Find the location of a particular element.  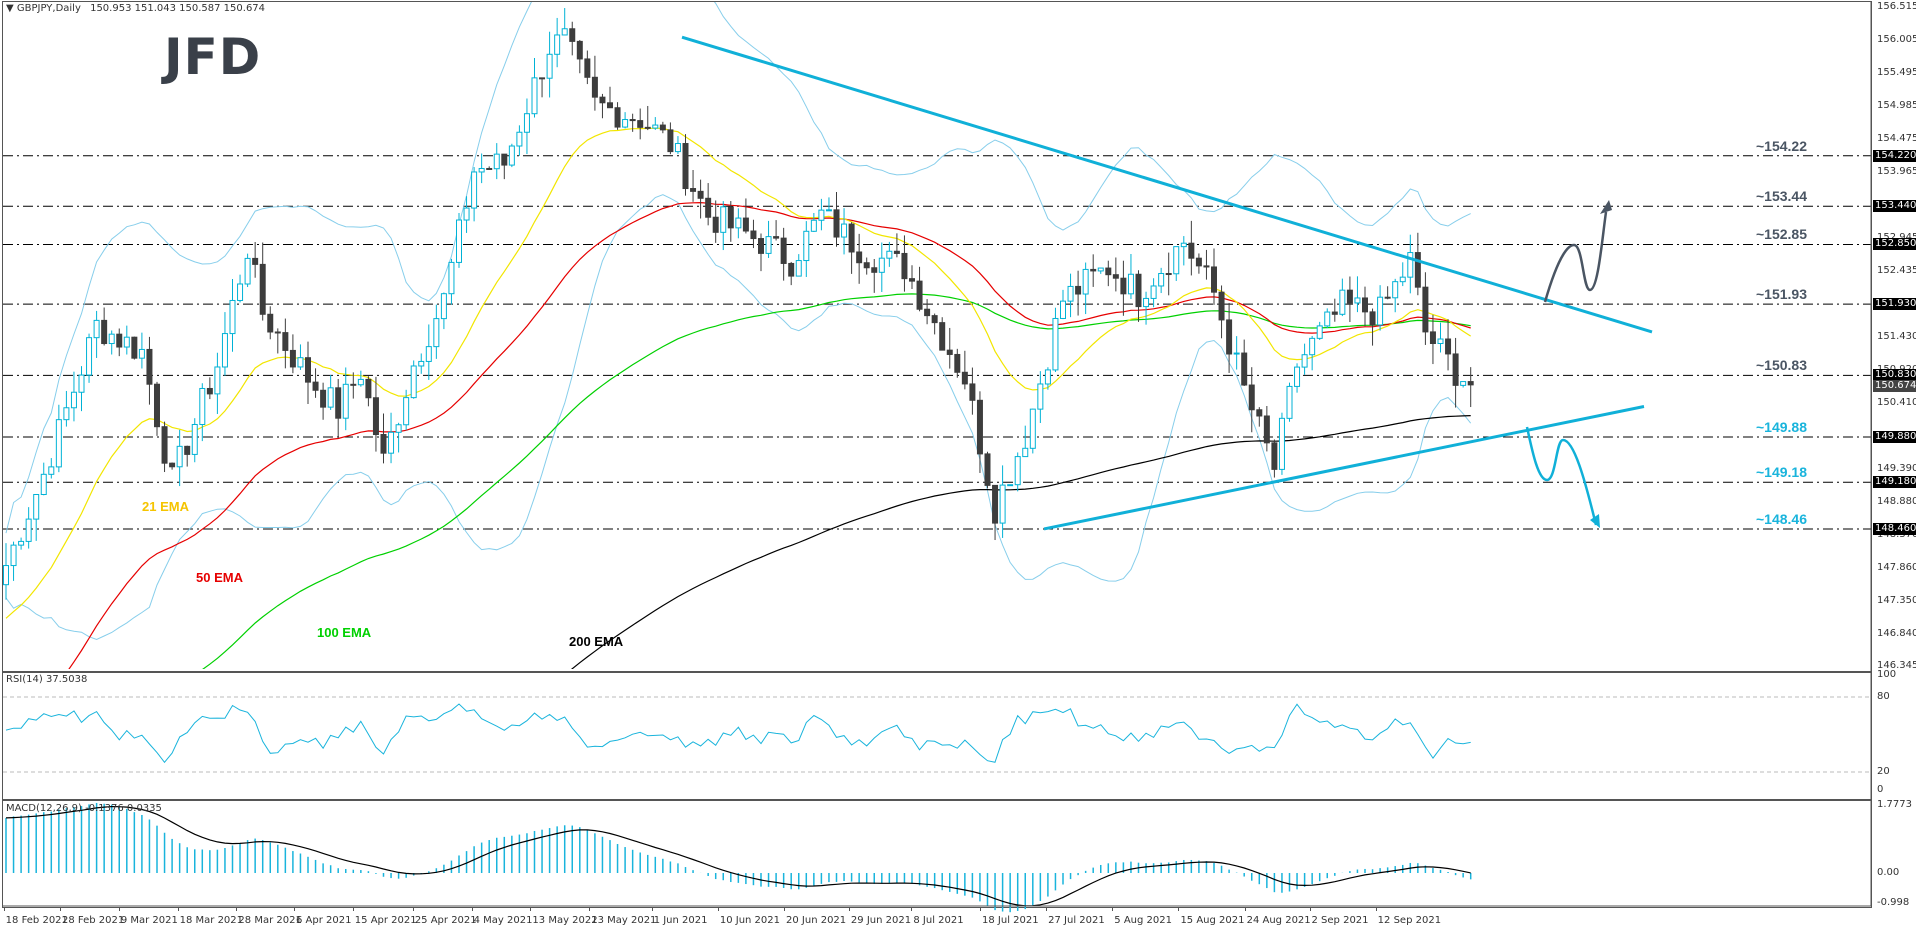

macd-signal-line is located at coordinates (738, 856).